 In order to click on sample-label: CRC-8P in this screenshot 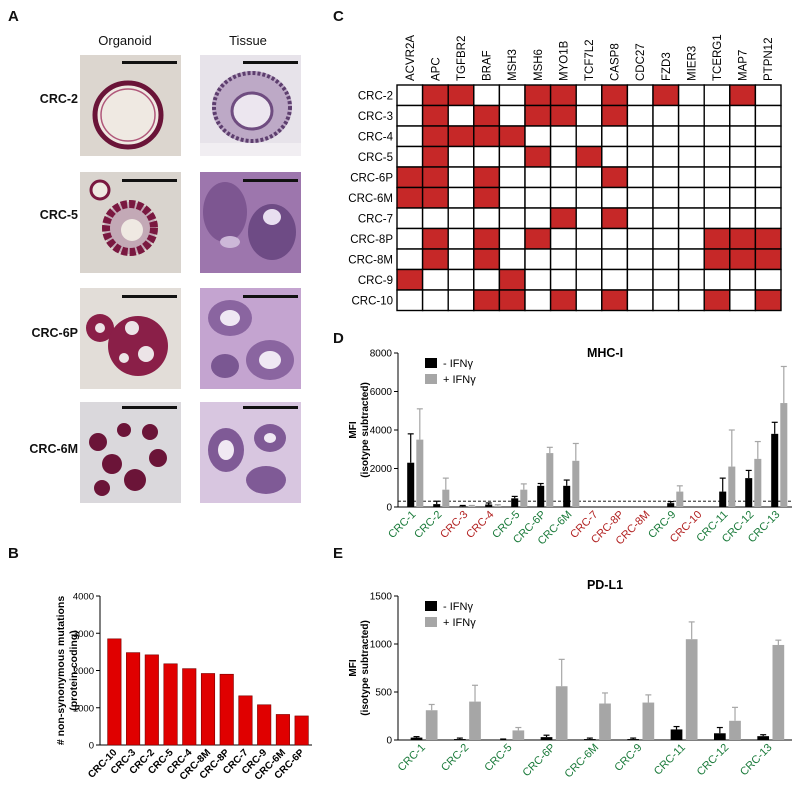, I will do `click(371, 240)`.